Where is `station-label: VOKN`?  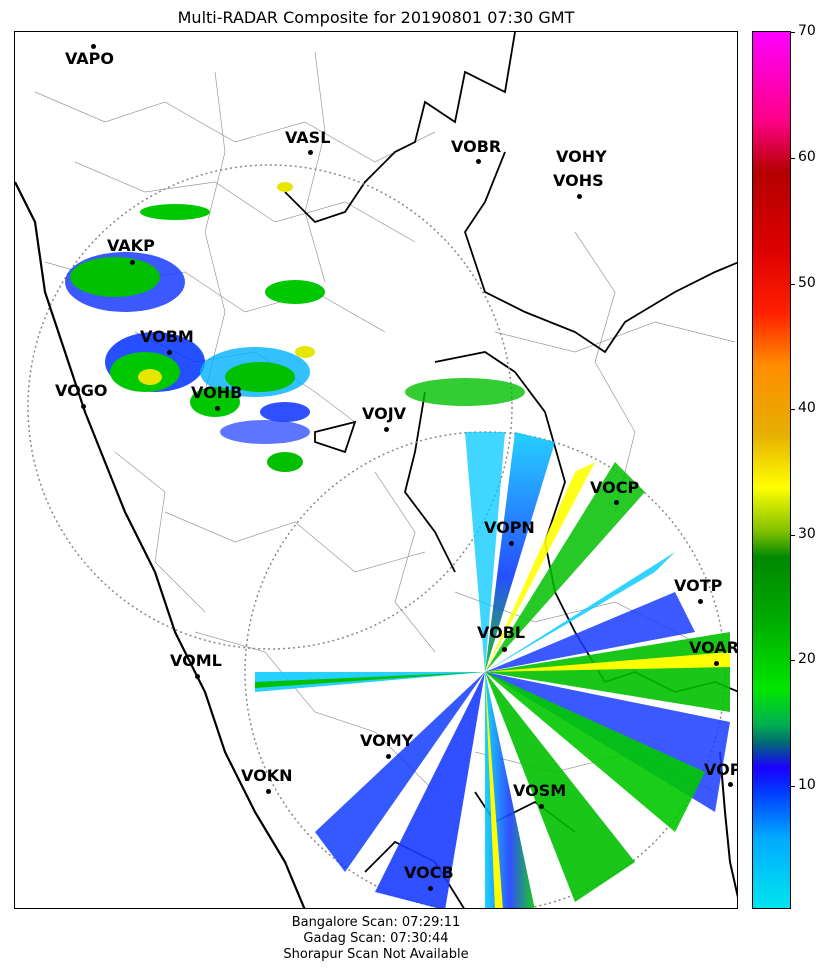 station-label: VOKN is located at coordinates (267, 775).